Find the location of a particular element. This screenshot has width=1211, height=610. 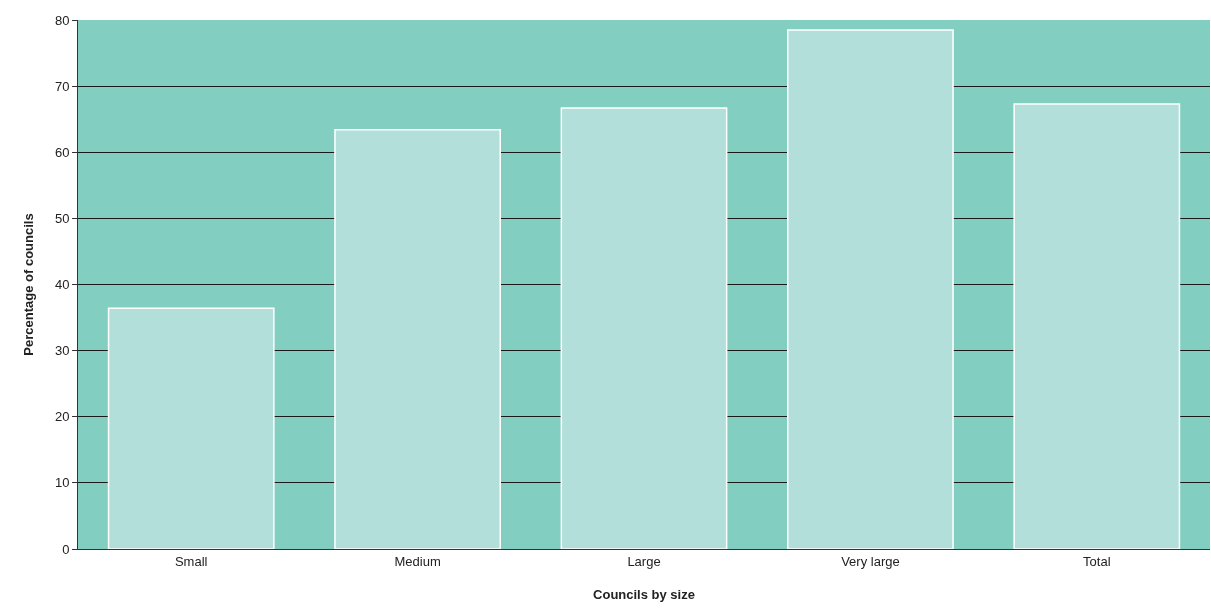

y-tick-label: 80 is located at coordinates (62, 20).